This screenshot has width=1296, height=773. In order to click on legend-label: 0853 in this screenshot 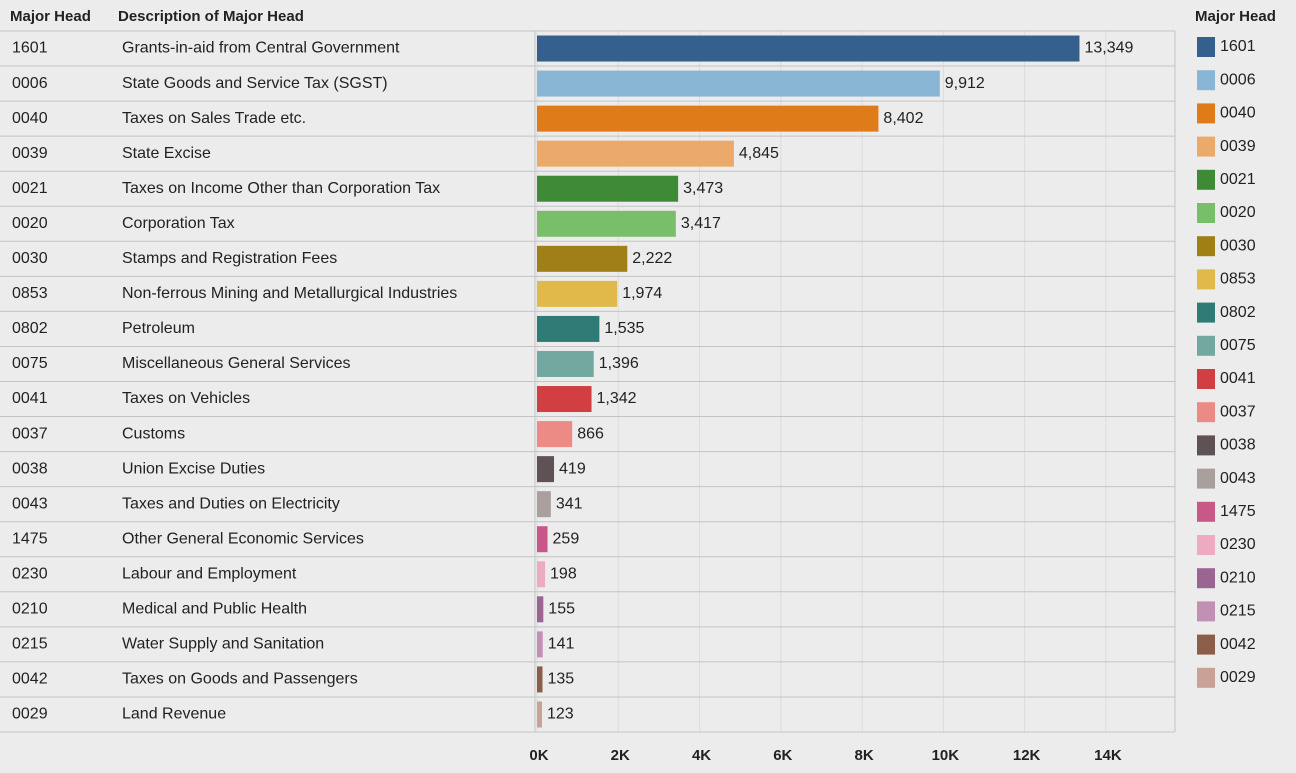, I will do `click(1238, 279)`.